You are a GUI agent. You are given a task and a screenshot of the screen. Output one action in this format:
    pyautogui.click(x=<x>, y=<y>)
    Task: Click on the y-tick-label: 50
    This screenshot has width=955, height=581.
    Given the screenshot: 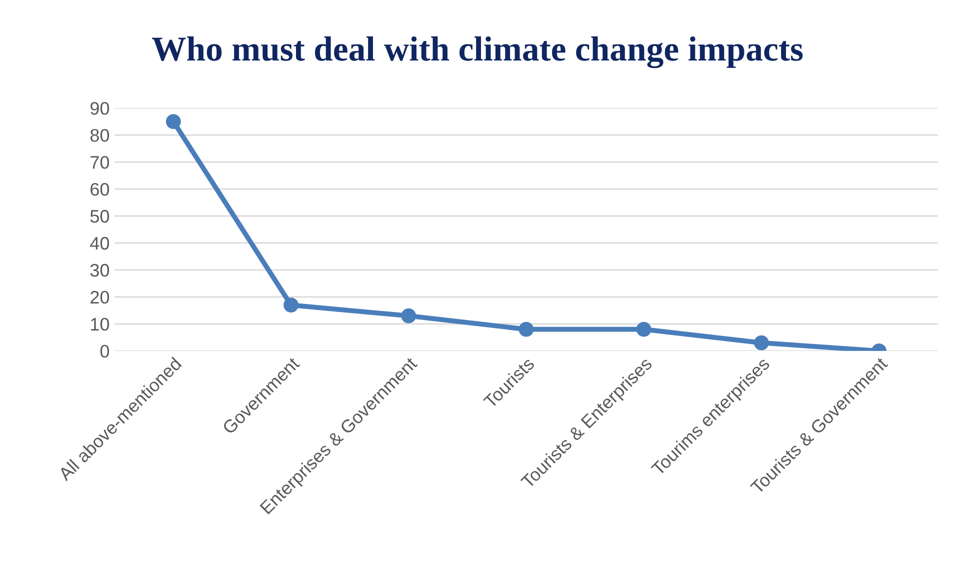 What is the action you would take?
    pyautogui.click(x=100, y=216)
    